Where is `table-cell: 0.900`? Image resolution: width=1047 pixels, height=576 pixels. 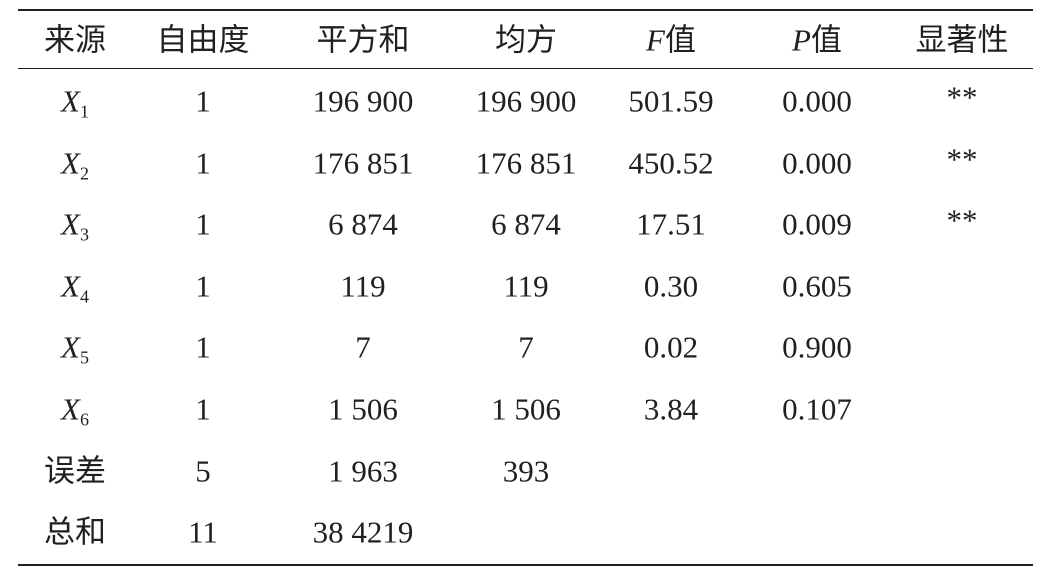
table-cell: 0.900 is located at coordinates (817, 347).